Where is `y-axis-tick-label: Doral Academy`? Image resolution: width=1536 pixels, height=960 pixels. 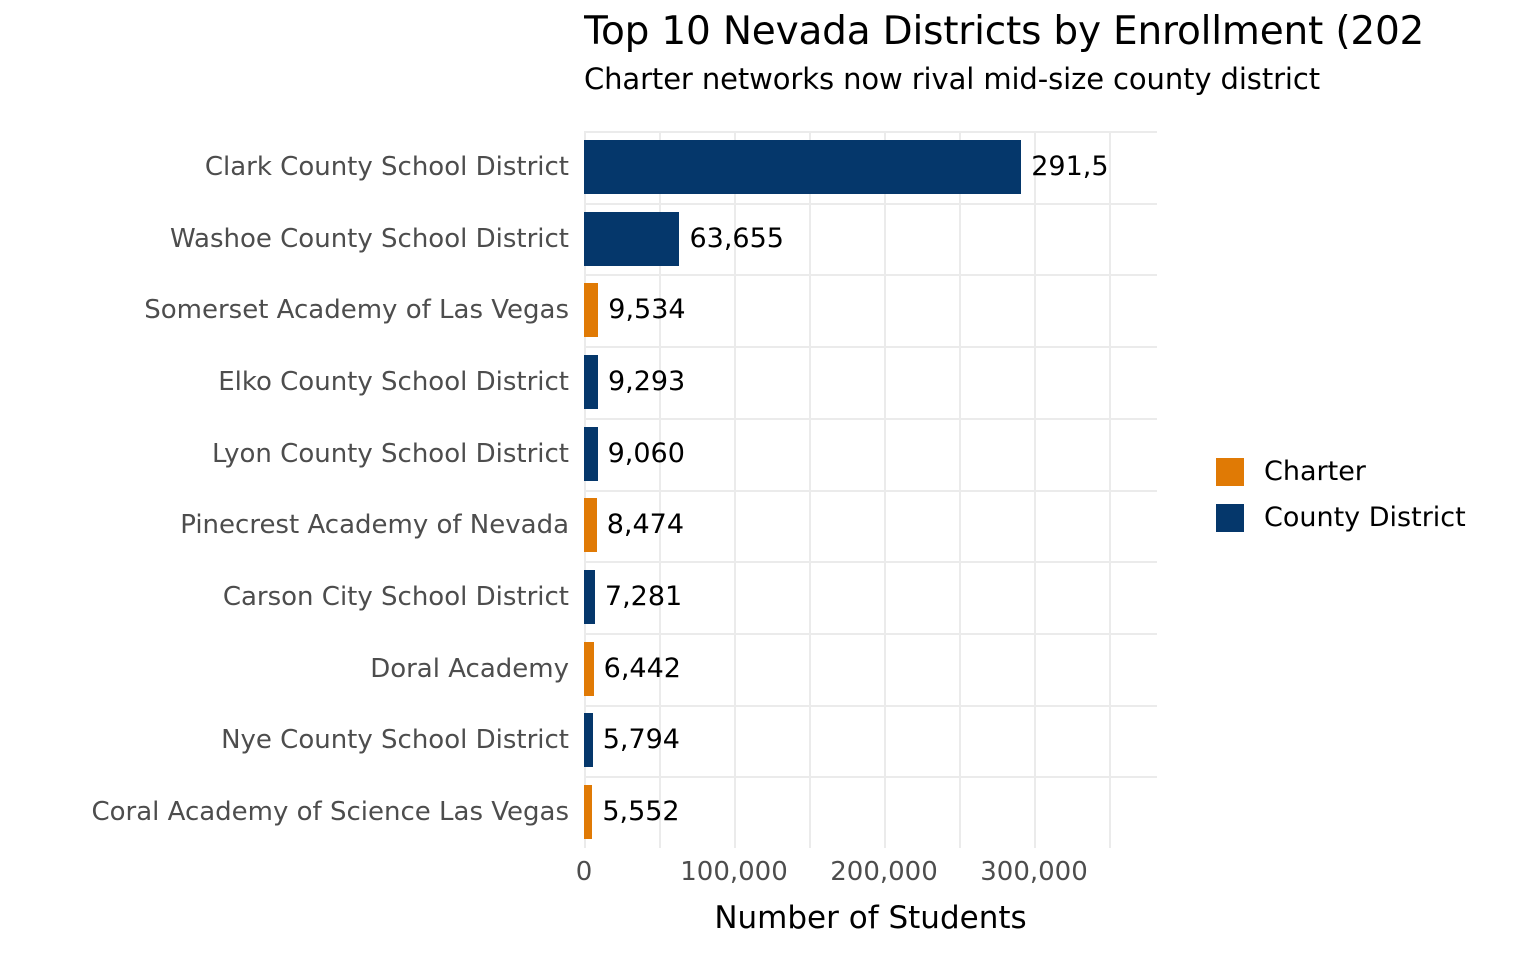
y-axis-tick-label: Doral Academy is located at coordinates (469, 668).